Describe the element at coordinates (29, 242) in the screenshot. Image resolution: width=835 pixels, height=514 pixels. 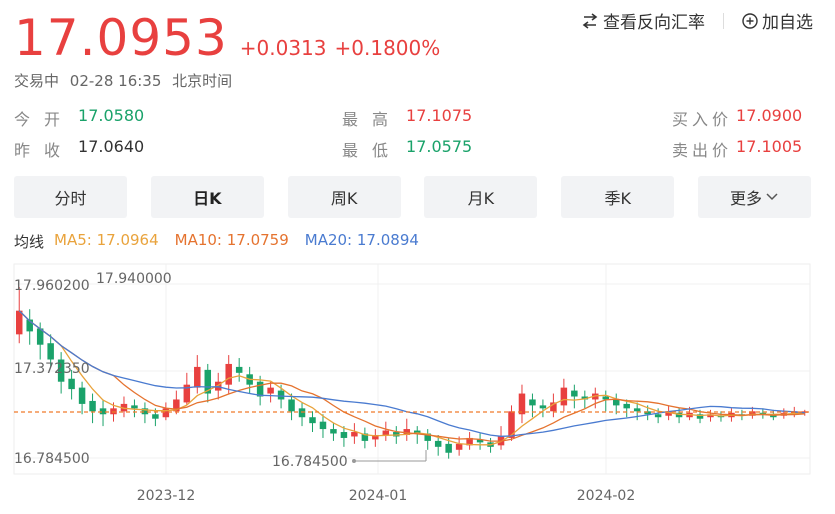
I see `ma-title: 均线` at that location.